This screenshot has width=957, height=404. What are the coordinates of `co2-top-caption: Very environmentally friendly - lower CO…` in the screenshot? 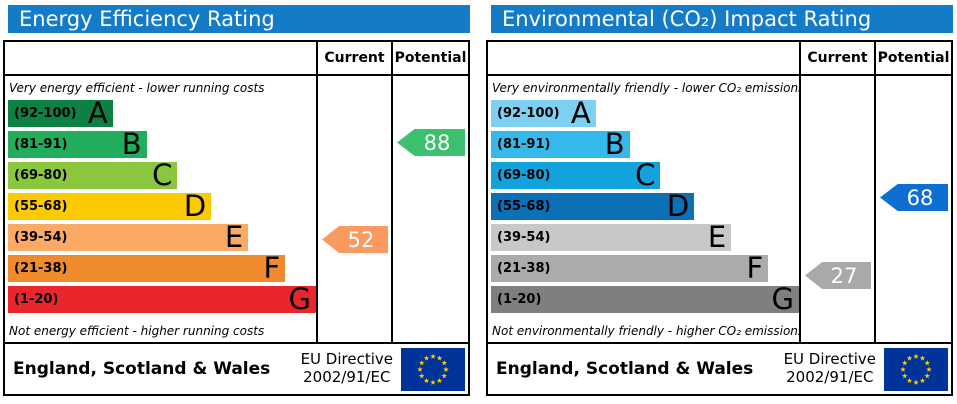 It's located at (645, 88).